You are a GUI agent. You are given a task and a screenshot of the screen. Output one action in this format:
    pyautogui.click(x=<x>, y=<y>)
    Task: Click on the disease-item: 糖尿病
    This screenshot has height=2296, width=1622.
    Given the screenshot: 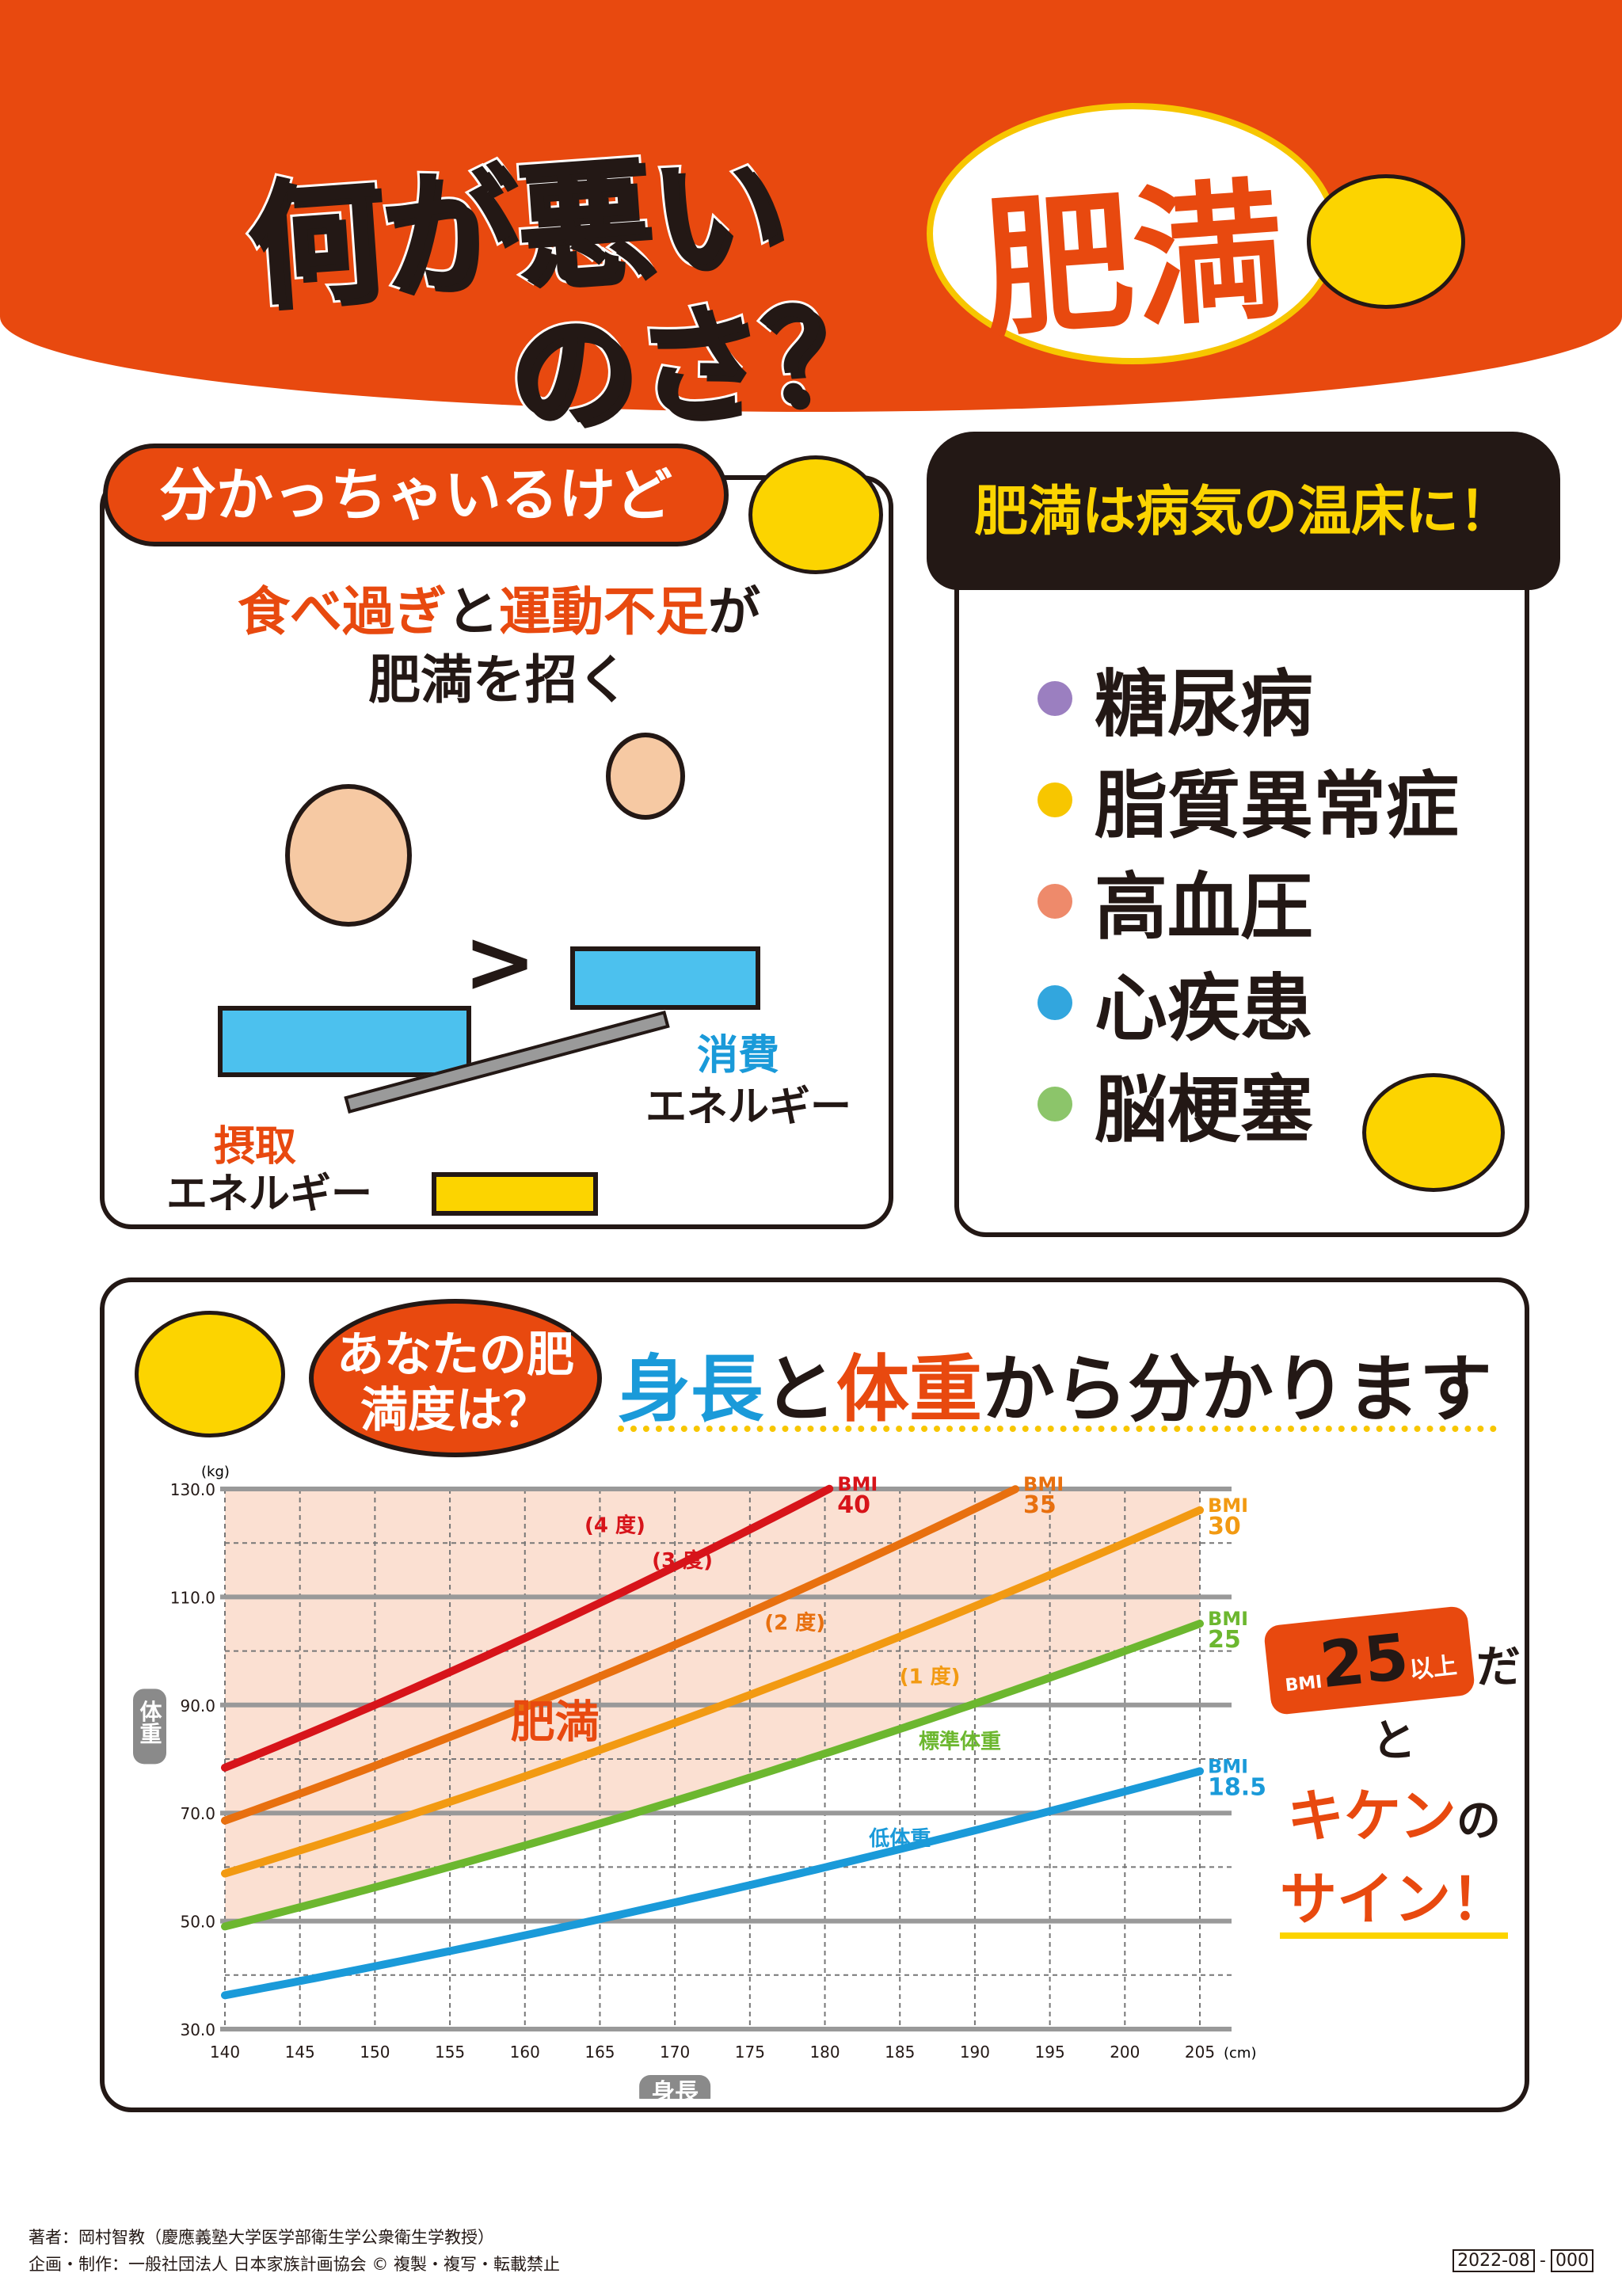 What is the action you would take?
    pyautogui.click(x=1175, y=698)
    